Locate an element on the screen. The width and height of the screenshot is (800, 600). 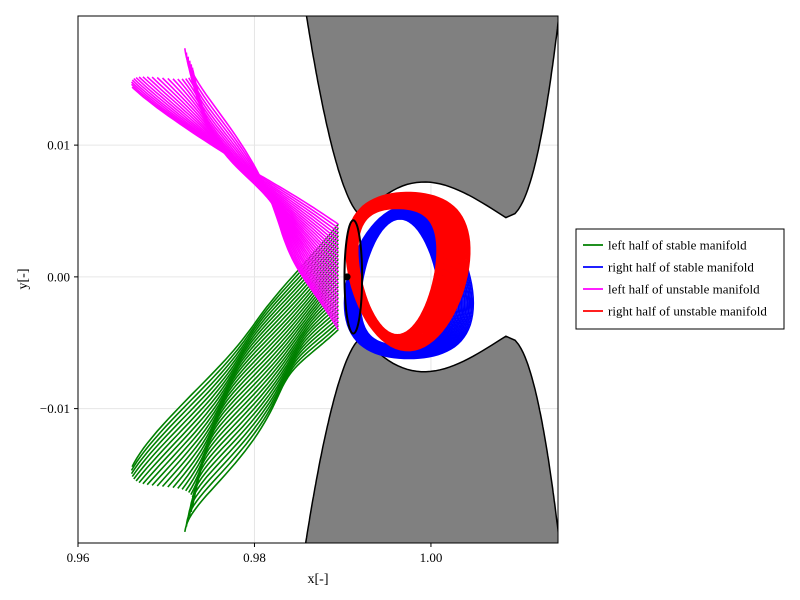
y-tick-label: −0.01 is located at coordinates (55, 408).